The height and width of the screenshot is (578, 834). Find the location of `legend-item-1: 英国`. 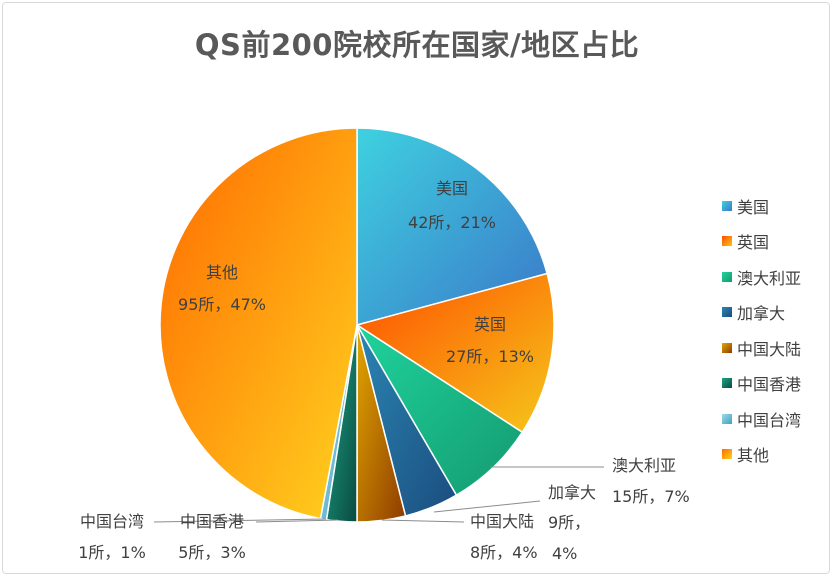

legend-item-1: 英国 is located at coordinates (761, 242).